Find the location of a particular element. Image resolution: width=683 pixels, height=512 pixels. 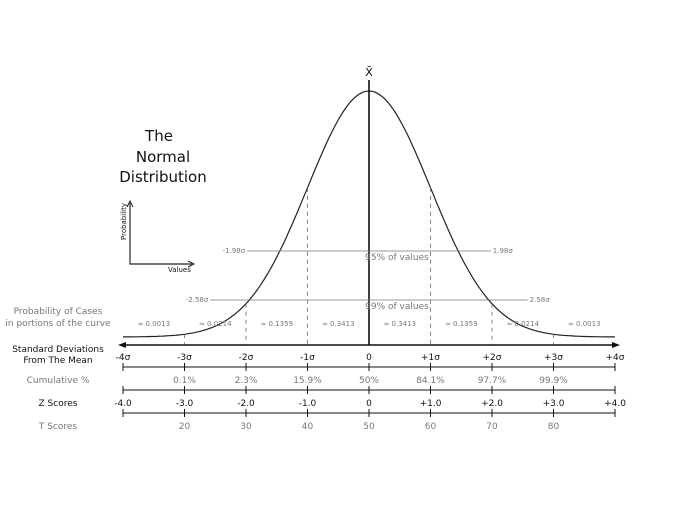

z-score-value: 0 is located at coordinates (369, 404).